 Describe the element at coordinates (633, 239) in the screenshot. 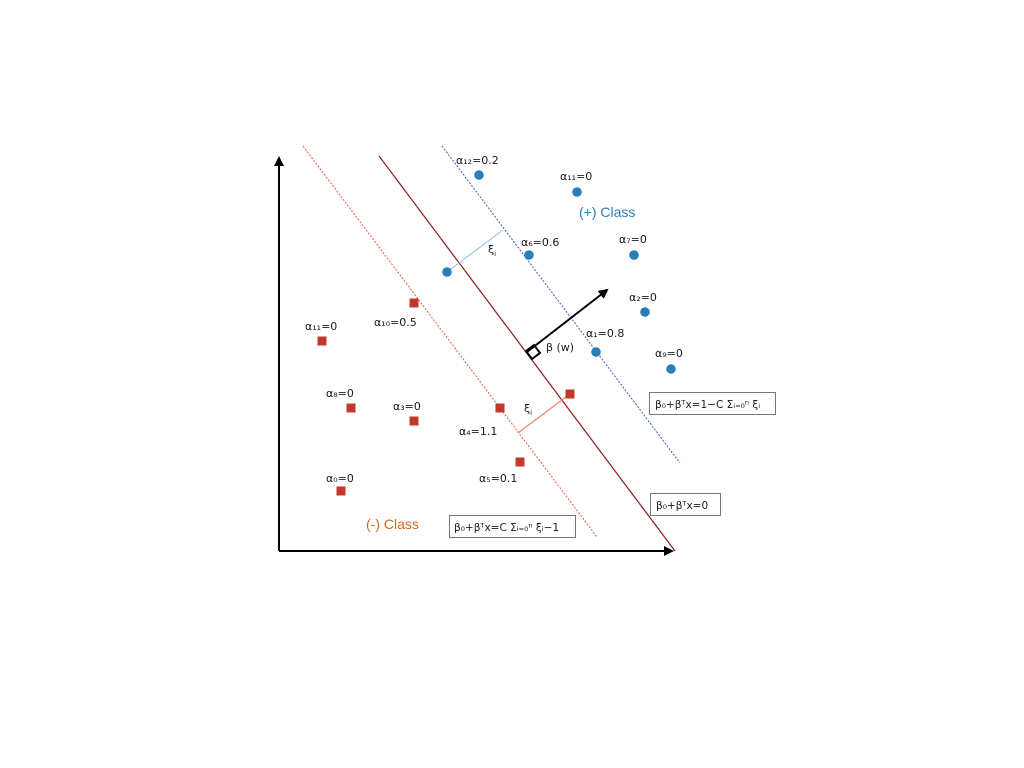

I see `alpha-label: α₇=0` at that location.